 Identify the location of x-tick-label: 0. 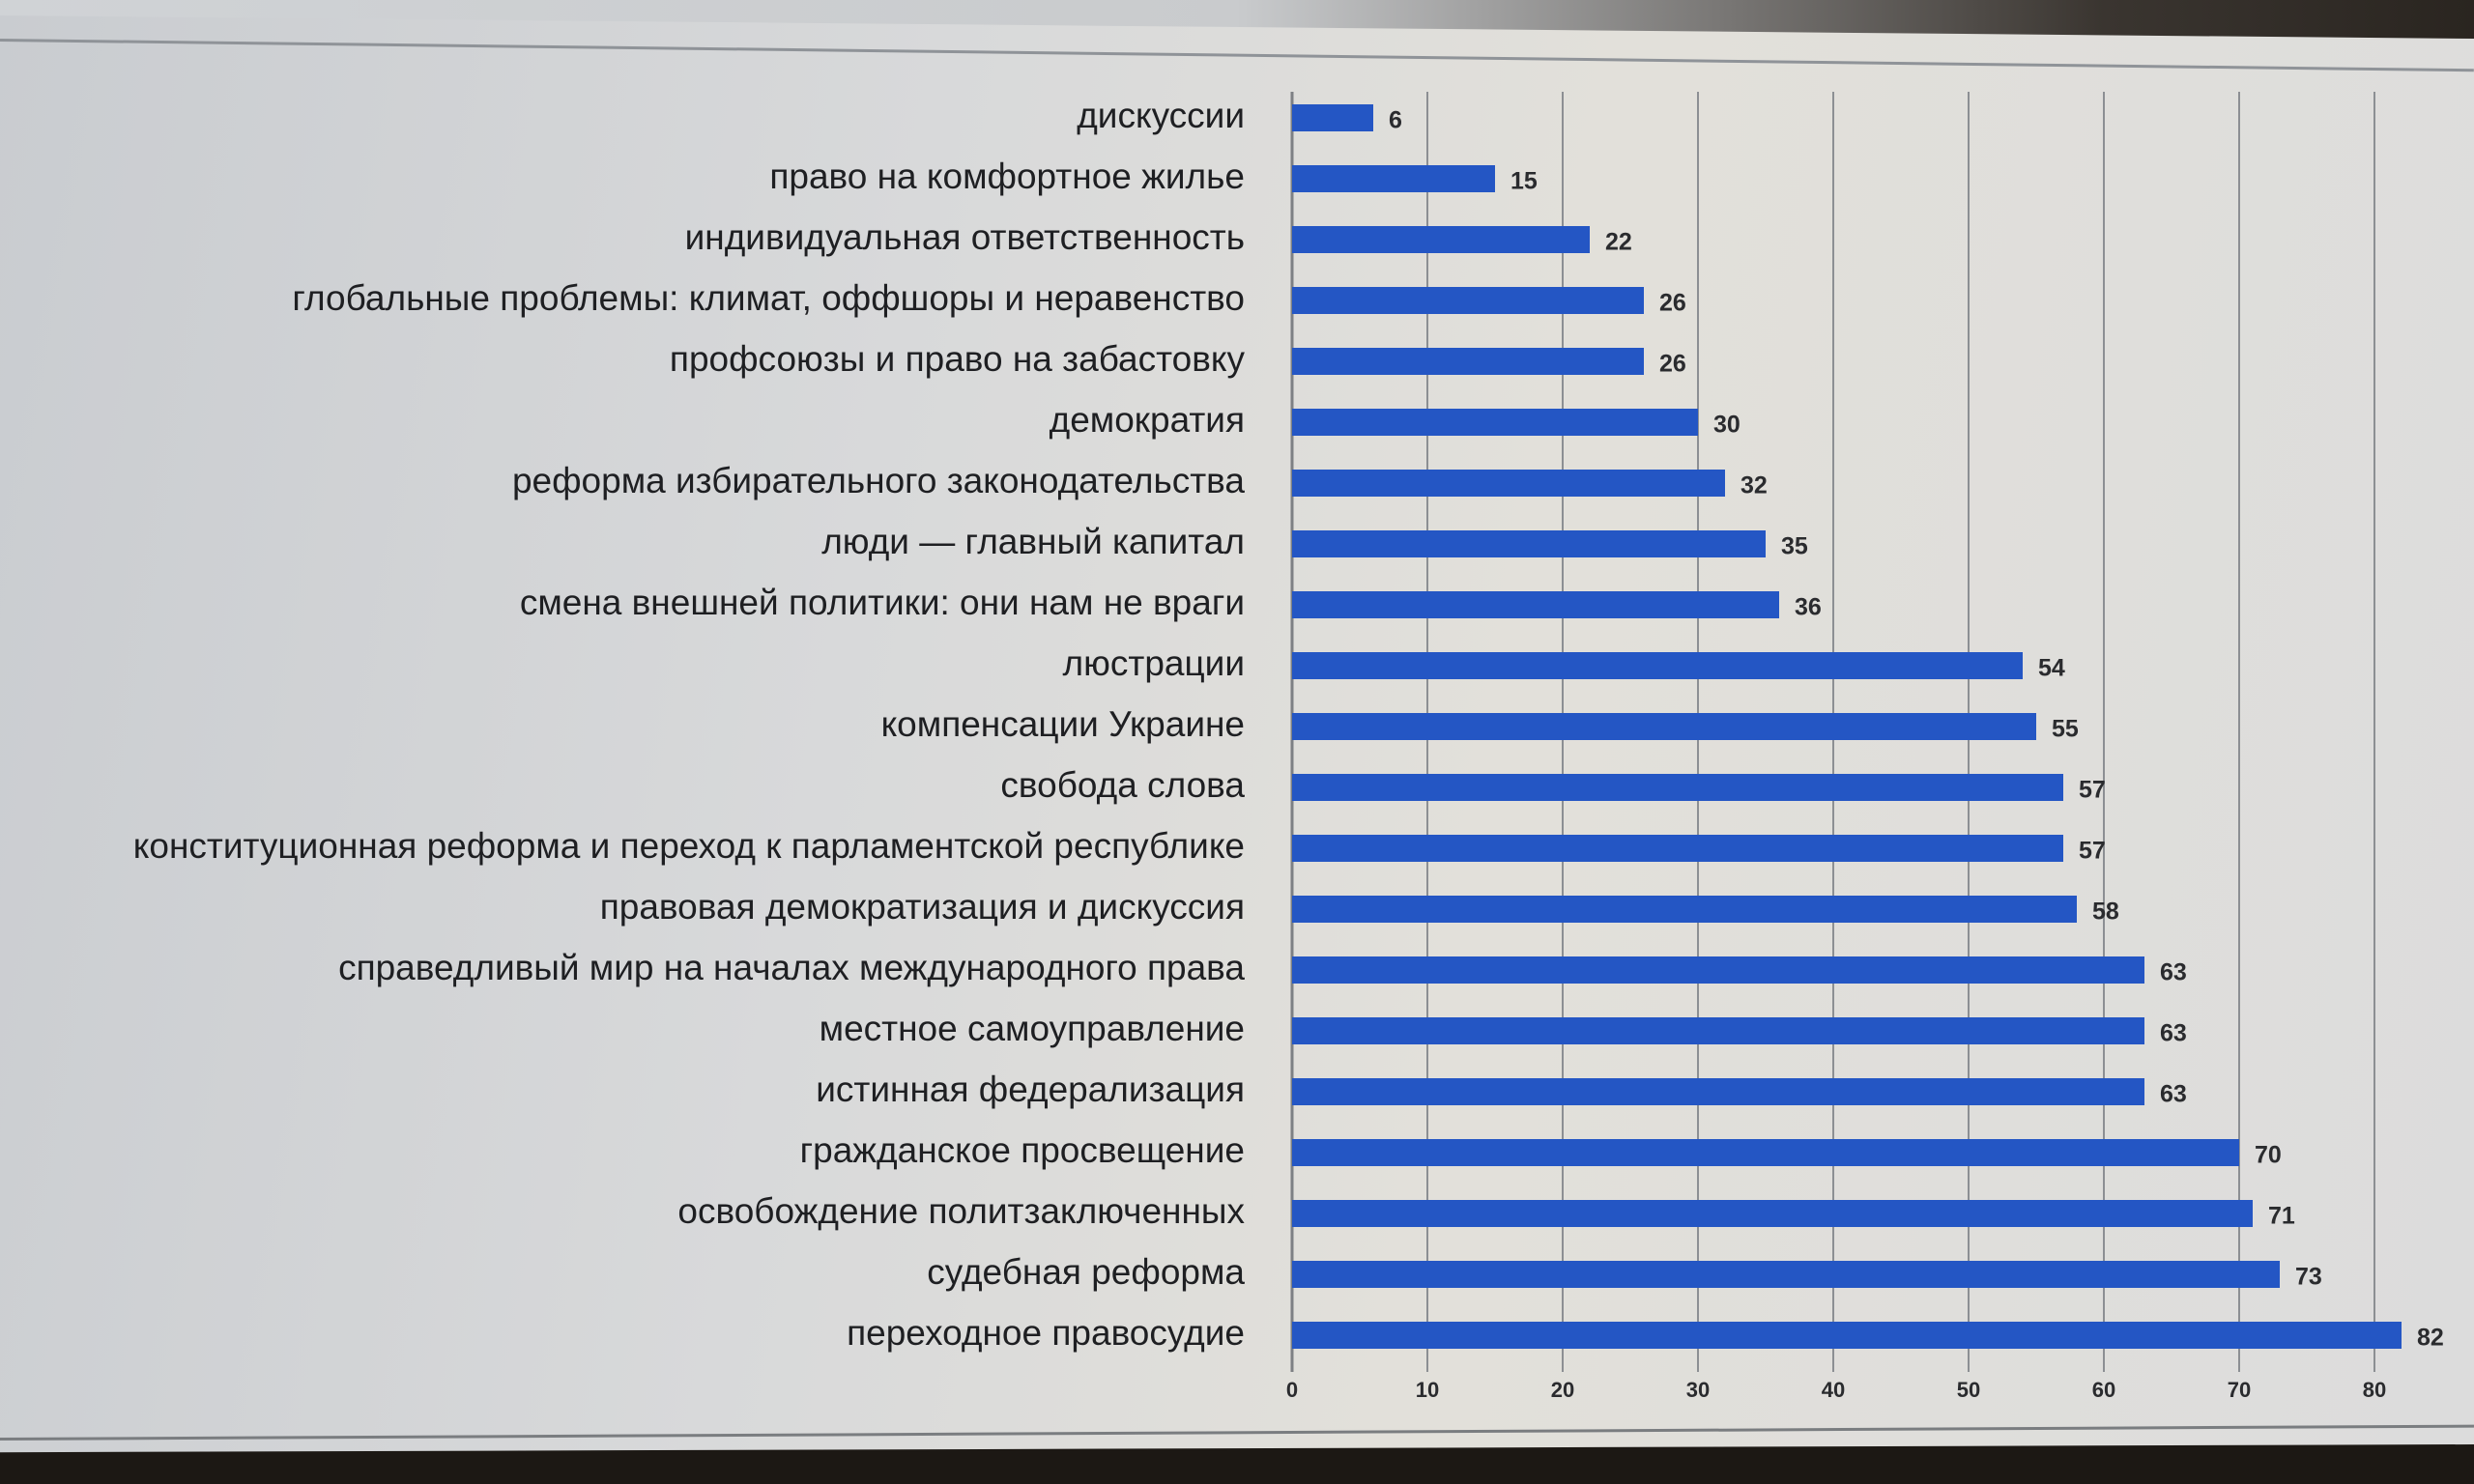
(1292, 1390).